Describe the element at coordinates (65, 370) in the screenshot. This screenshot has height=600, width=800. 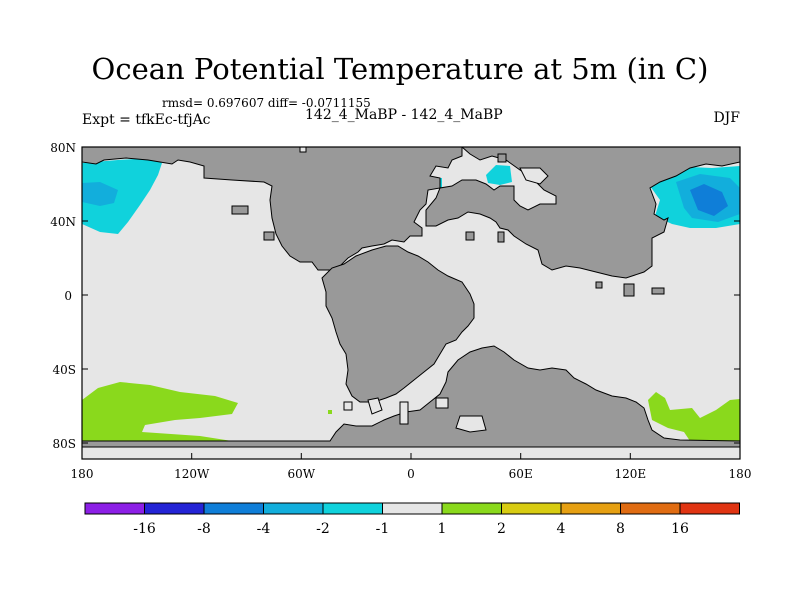
I see `lat-tick-label: 40S` at that location.